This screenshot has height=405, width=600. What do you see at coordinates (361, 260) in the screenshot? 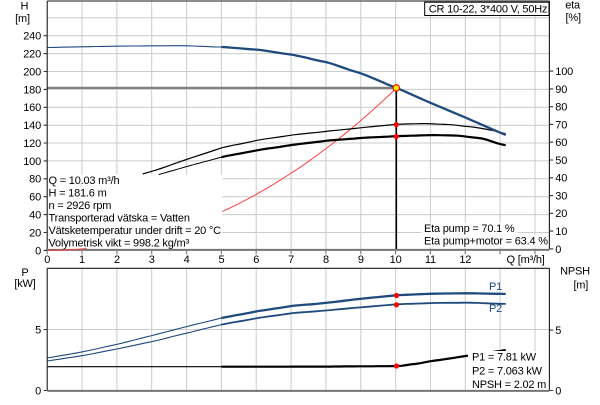
I see `svg-text: 9` at bounding box center [361, 260].